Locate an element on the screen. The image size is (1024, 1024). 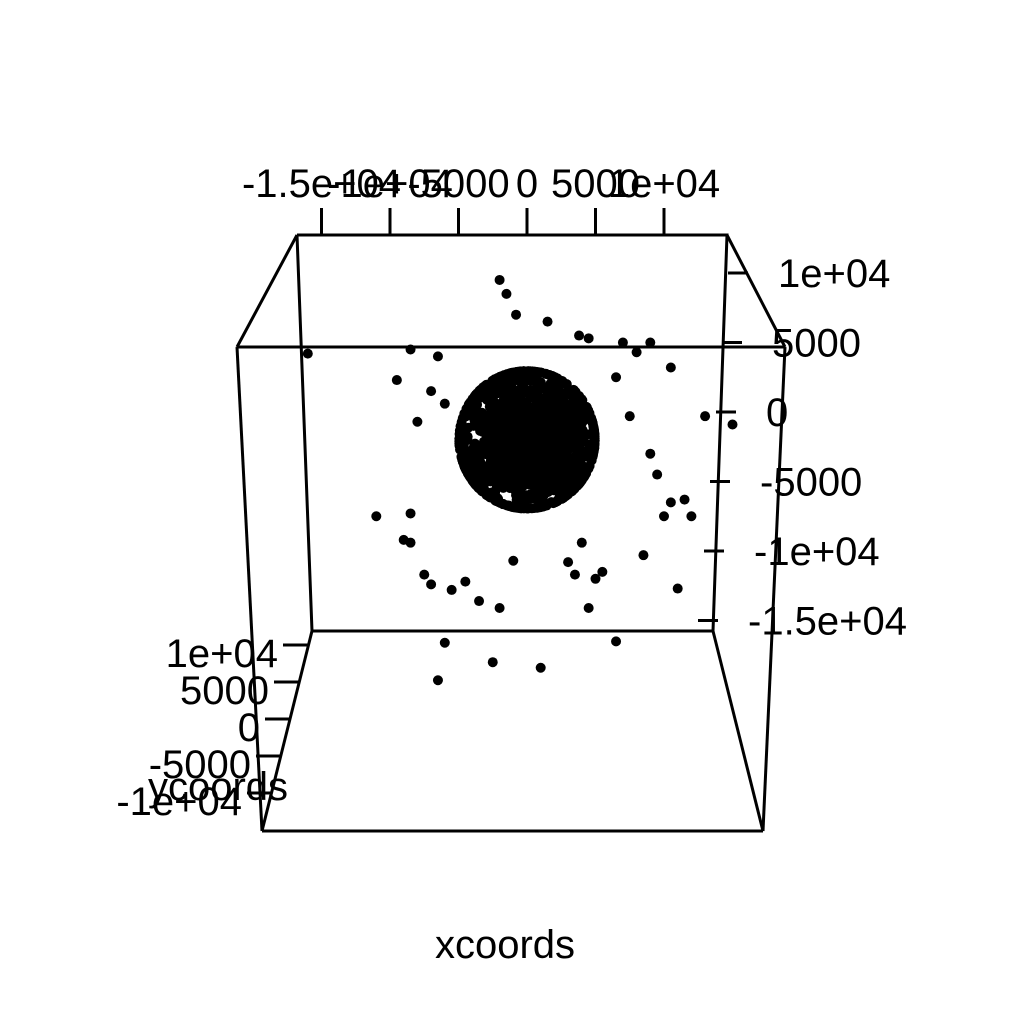
x-tick-label: 1e+04 is located at coordinates (664, 184).